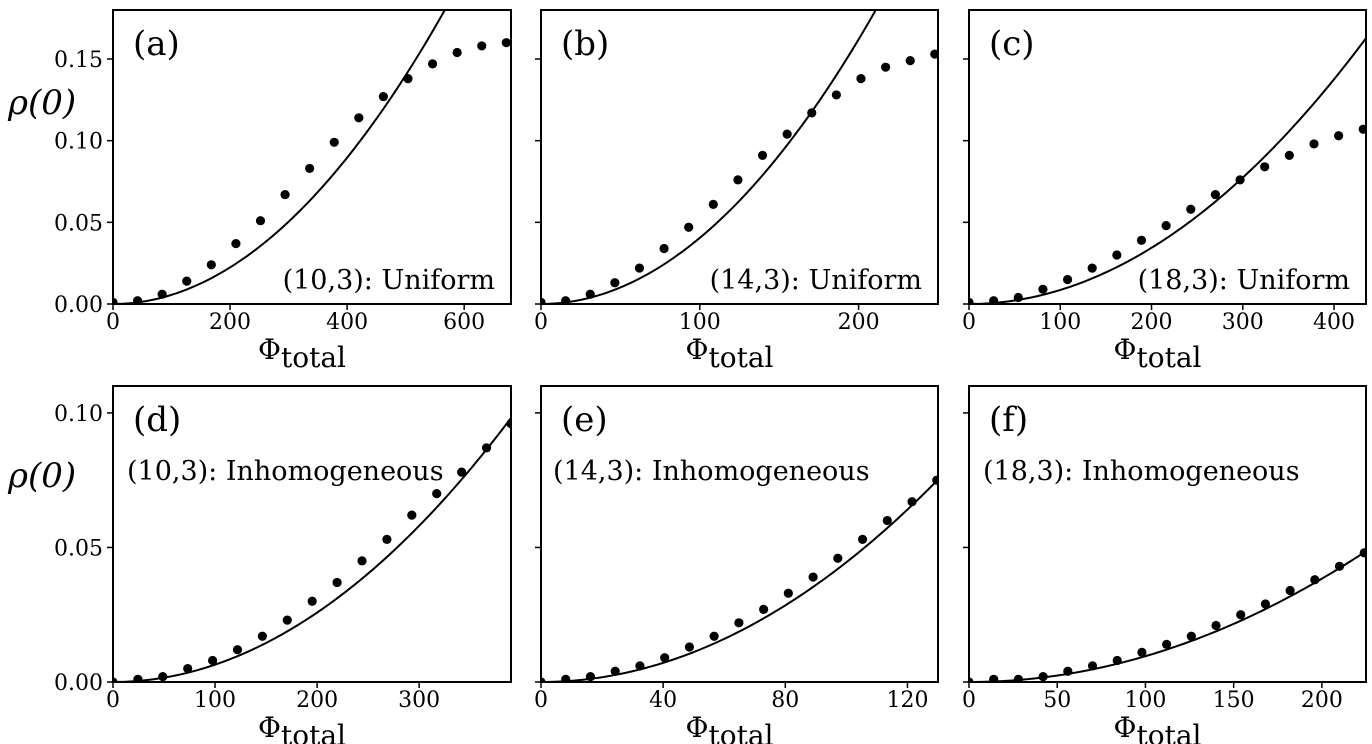 Image resolution: width=1372 pixels, height=744 pixels. What do you see at coordinates (585, 44) in the screenshot?
I see `panel-label: (b)` at bounding box center [585, 44].